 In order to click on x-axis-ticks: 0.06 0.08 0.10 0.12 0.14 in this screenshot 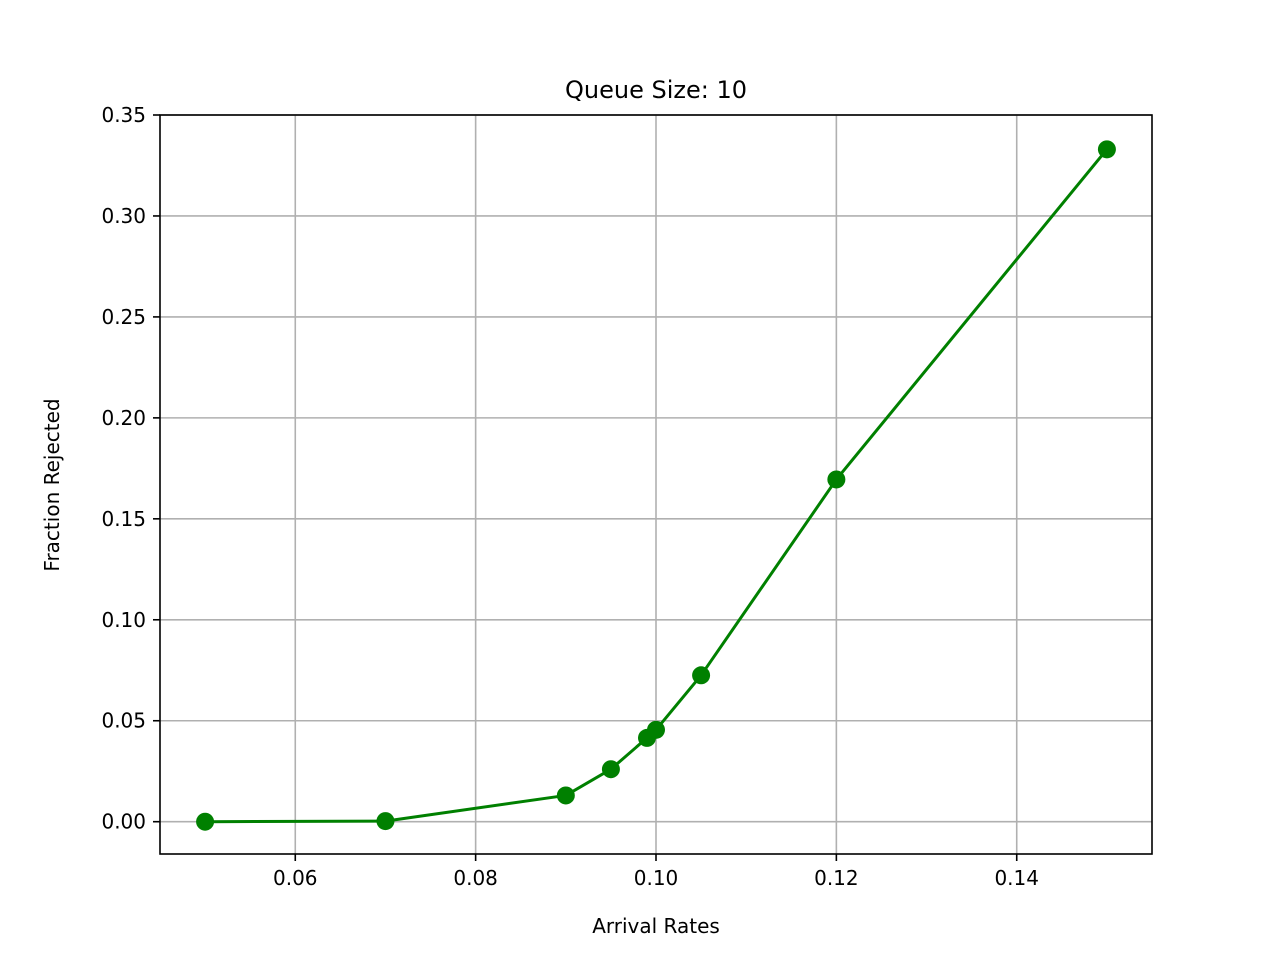, I will do `click(656, 872)`.